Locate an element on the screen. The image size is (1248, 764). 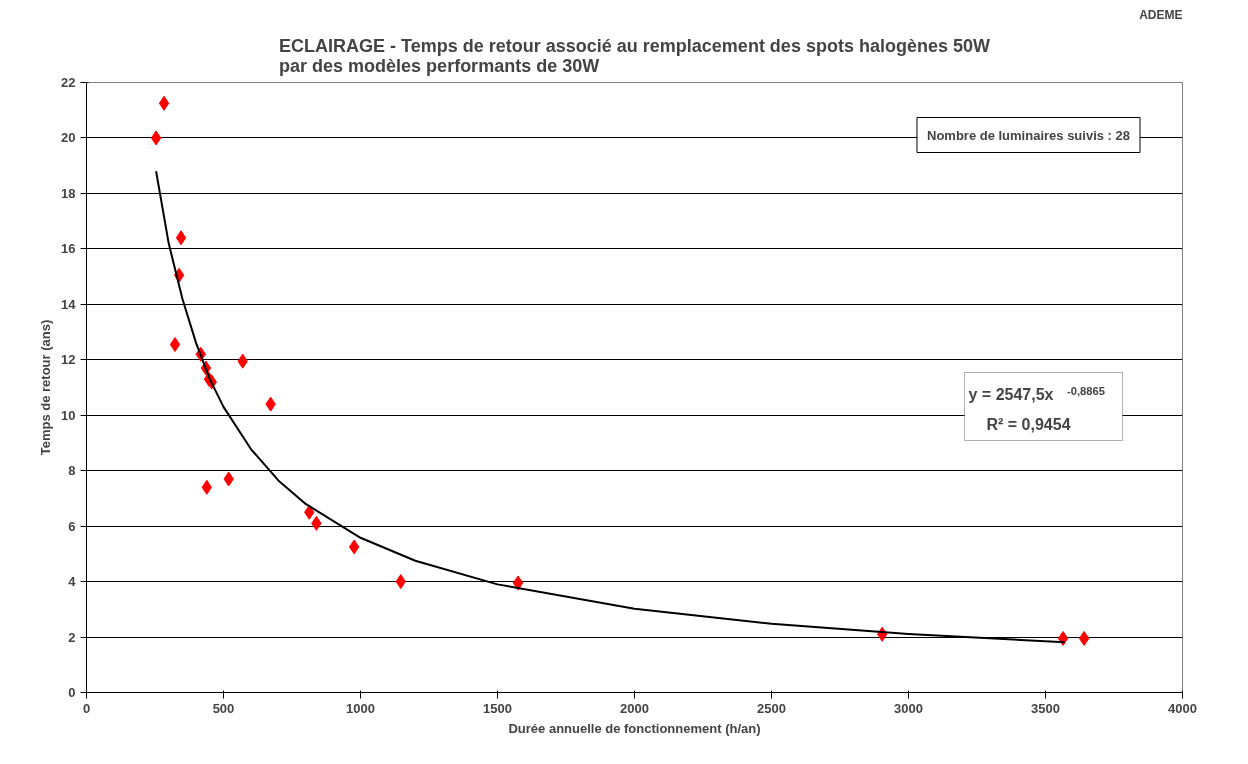
x-axis-title: Durée annuelle de fonctionnement (h/an) is located at coordinates (634, 728).